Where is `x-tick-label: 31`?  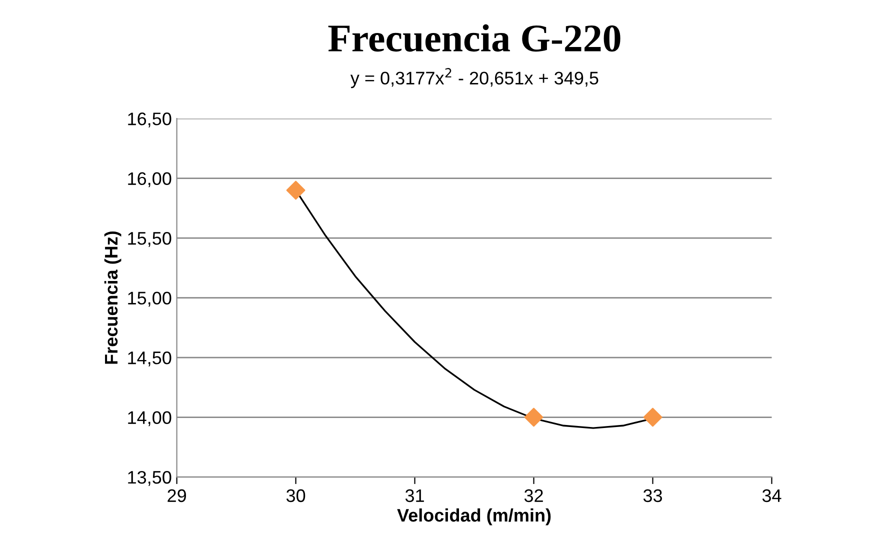
x-tick-label: 31 is located at coordinates (414, 495).